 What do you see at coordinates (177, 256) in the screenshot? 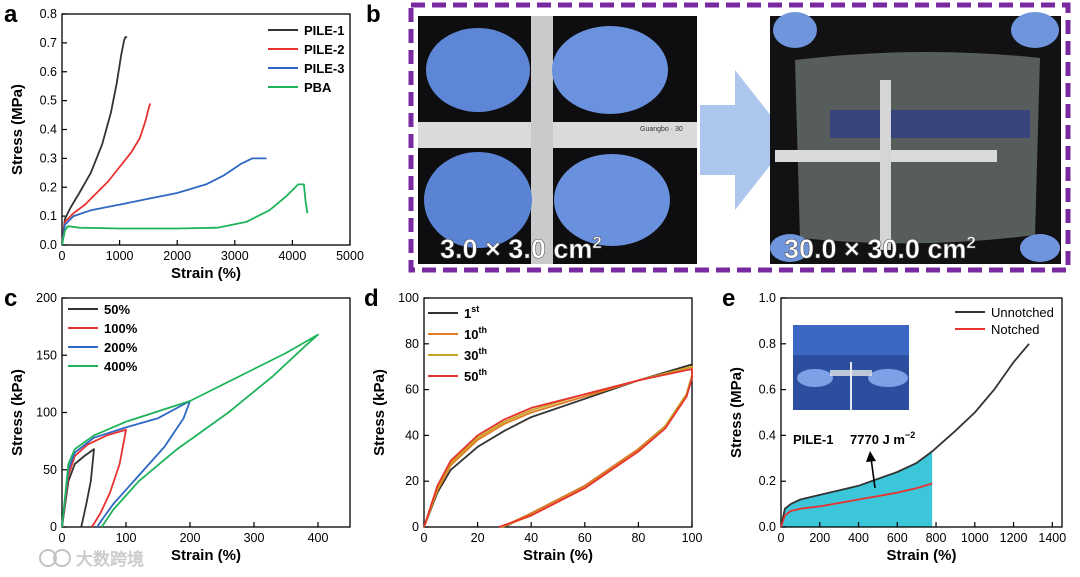
I see `x-tick-label: 2000` at bounding box center [177, 256].